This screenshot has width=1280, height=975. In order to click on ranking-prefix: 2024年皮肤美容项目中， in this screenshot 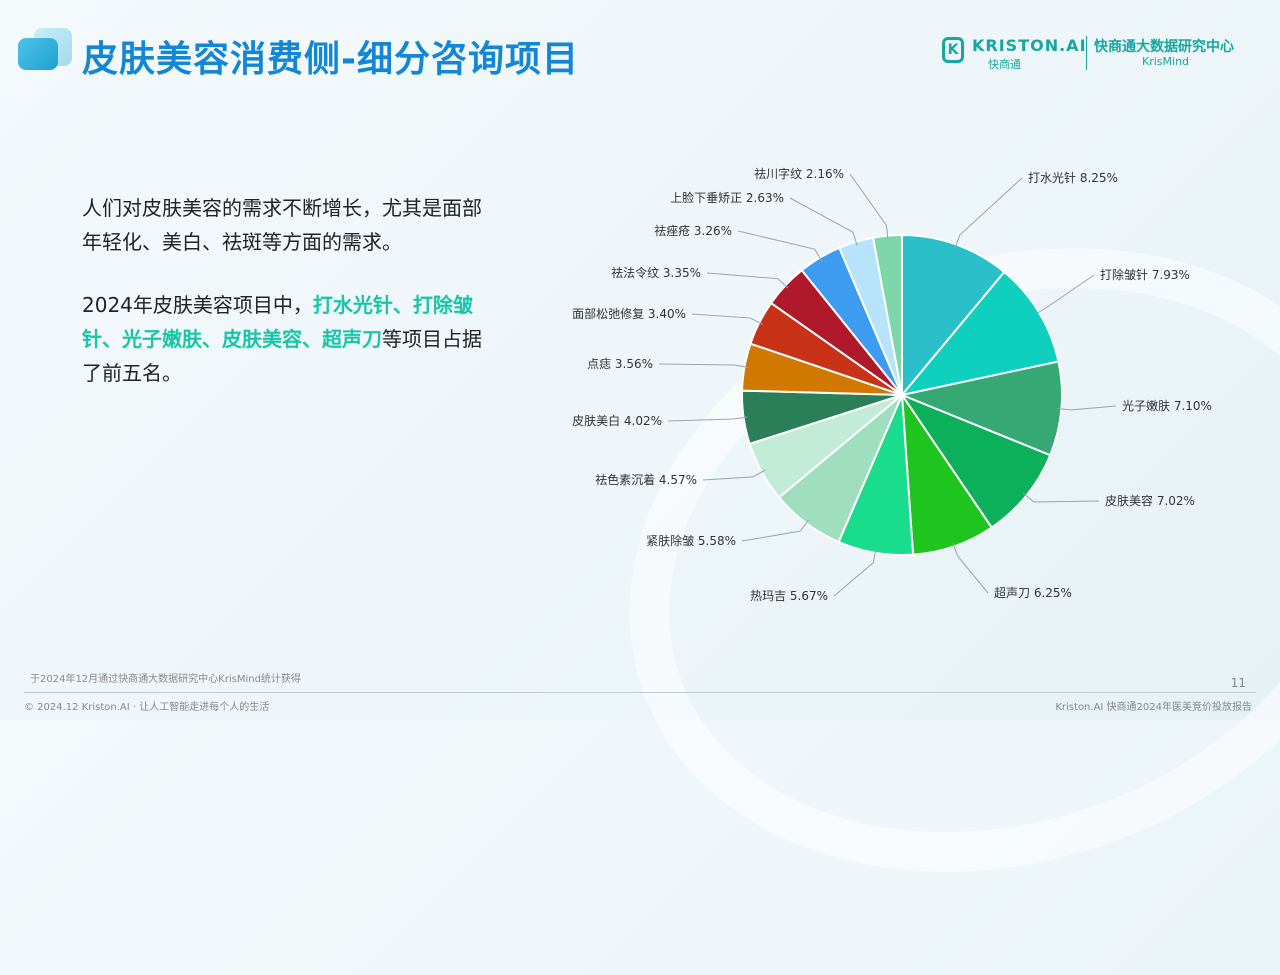, I will do `click(197, 305)`.